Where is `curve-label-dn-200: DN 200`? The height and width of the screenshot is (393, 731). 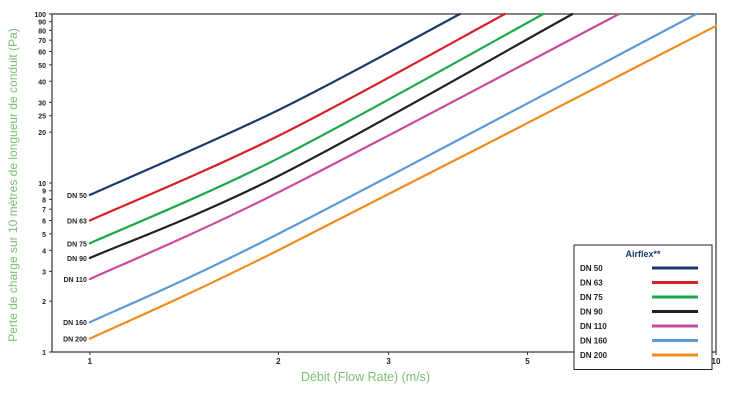 curve-label-dn-200: DN 200 is located at coordinates (75, 340).